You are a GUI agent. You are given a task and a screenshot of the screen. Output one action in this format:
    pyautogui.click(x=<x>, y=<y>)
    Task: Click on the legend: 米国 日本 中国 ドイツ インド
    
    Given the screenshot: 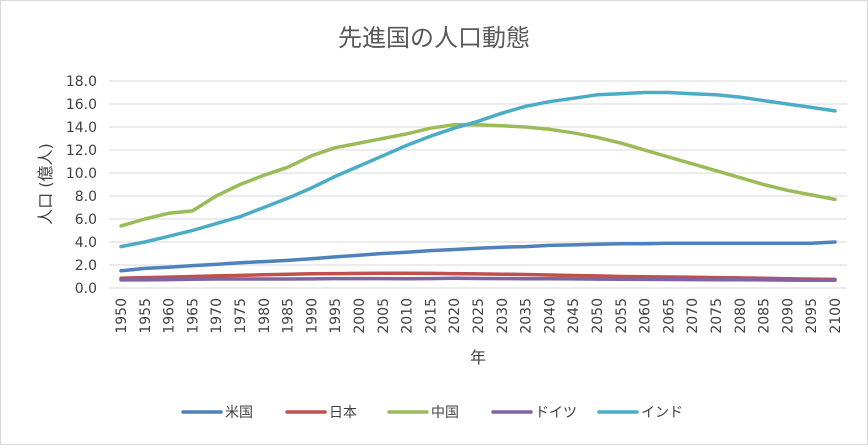 What is the action you would take?
    pyautogui.click(x=432, y=413)
    